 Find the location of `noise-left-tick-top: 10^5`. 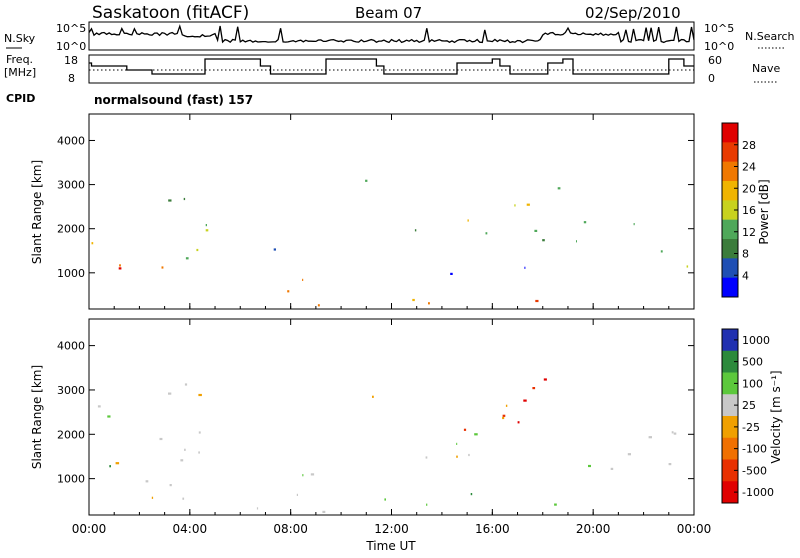

noise-left-tick-top: 10^5 is located at coordinates (71, 28).